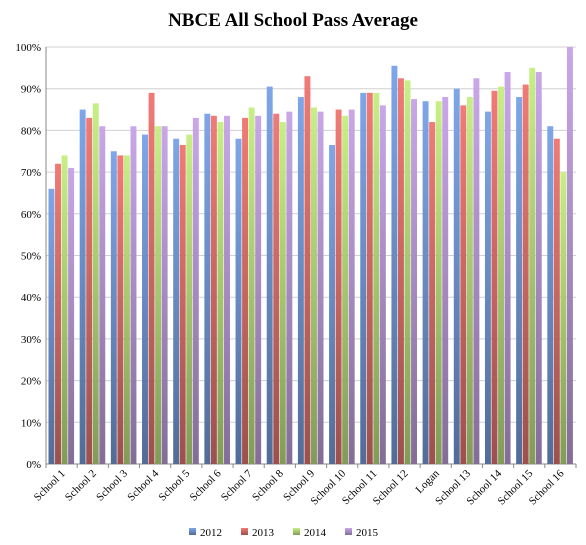 This screenshot has height=545, width=586. I want to click on x-tick-label: School 4, so click(143, 485).